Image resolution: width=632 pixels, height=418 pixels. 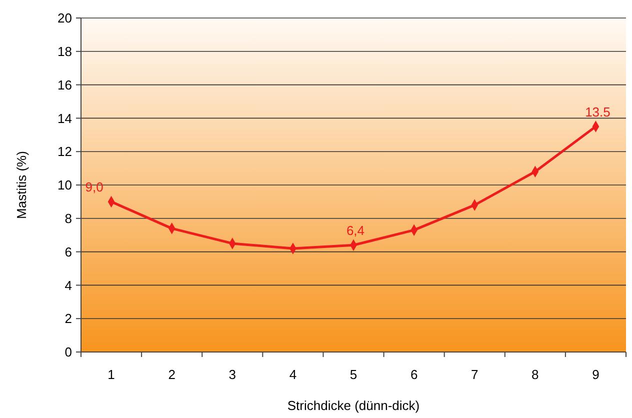 What do you see at coordinates (65, 18) in the screenshot?
I see `y-tick-label: 20` at bounding box center [65, 18].